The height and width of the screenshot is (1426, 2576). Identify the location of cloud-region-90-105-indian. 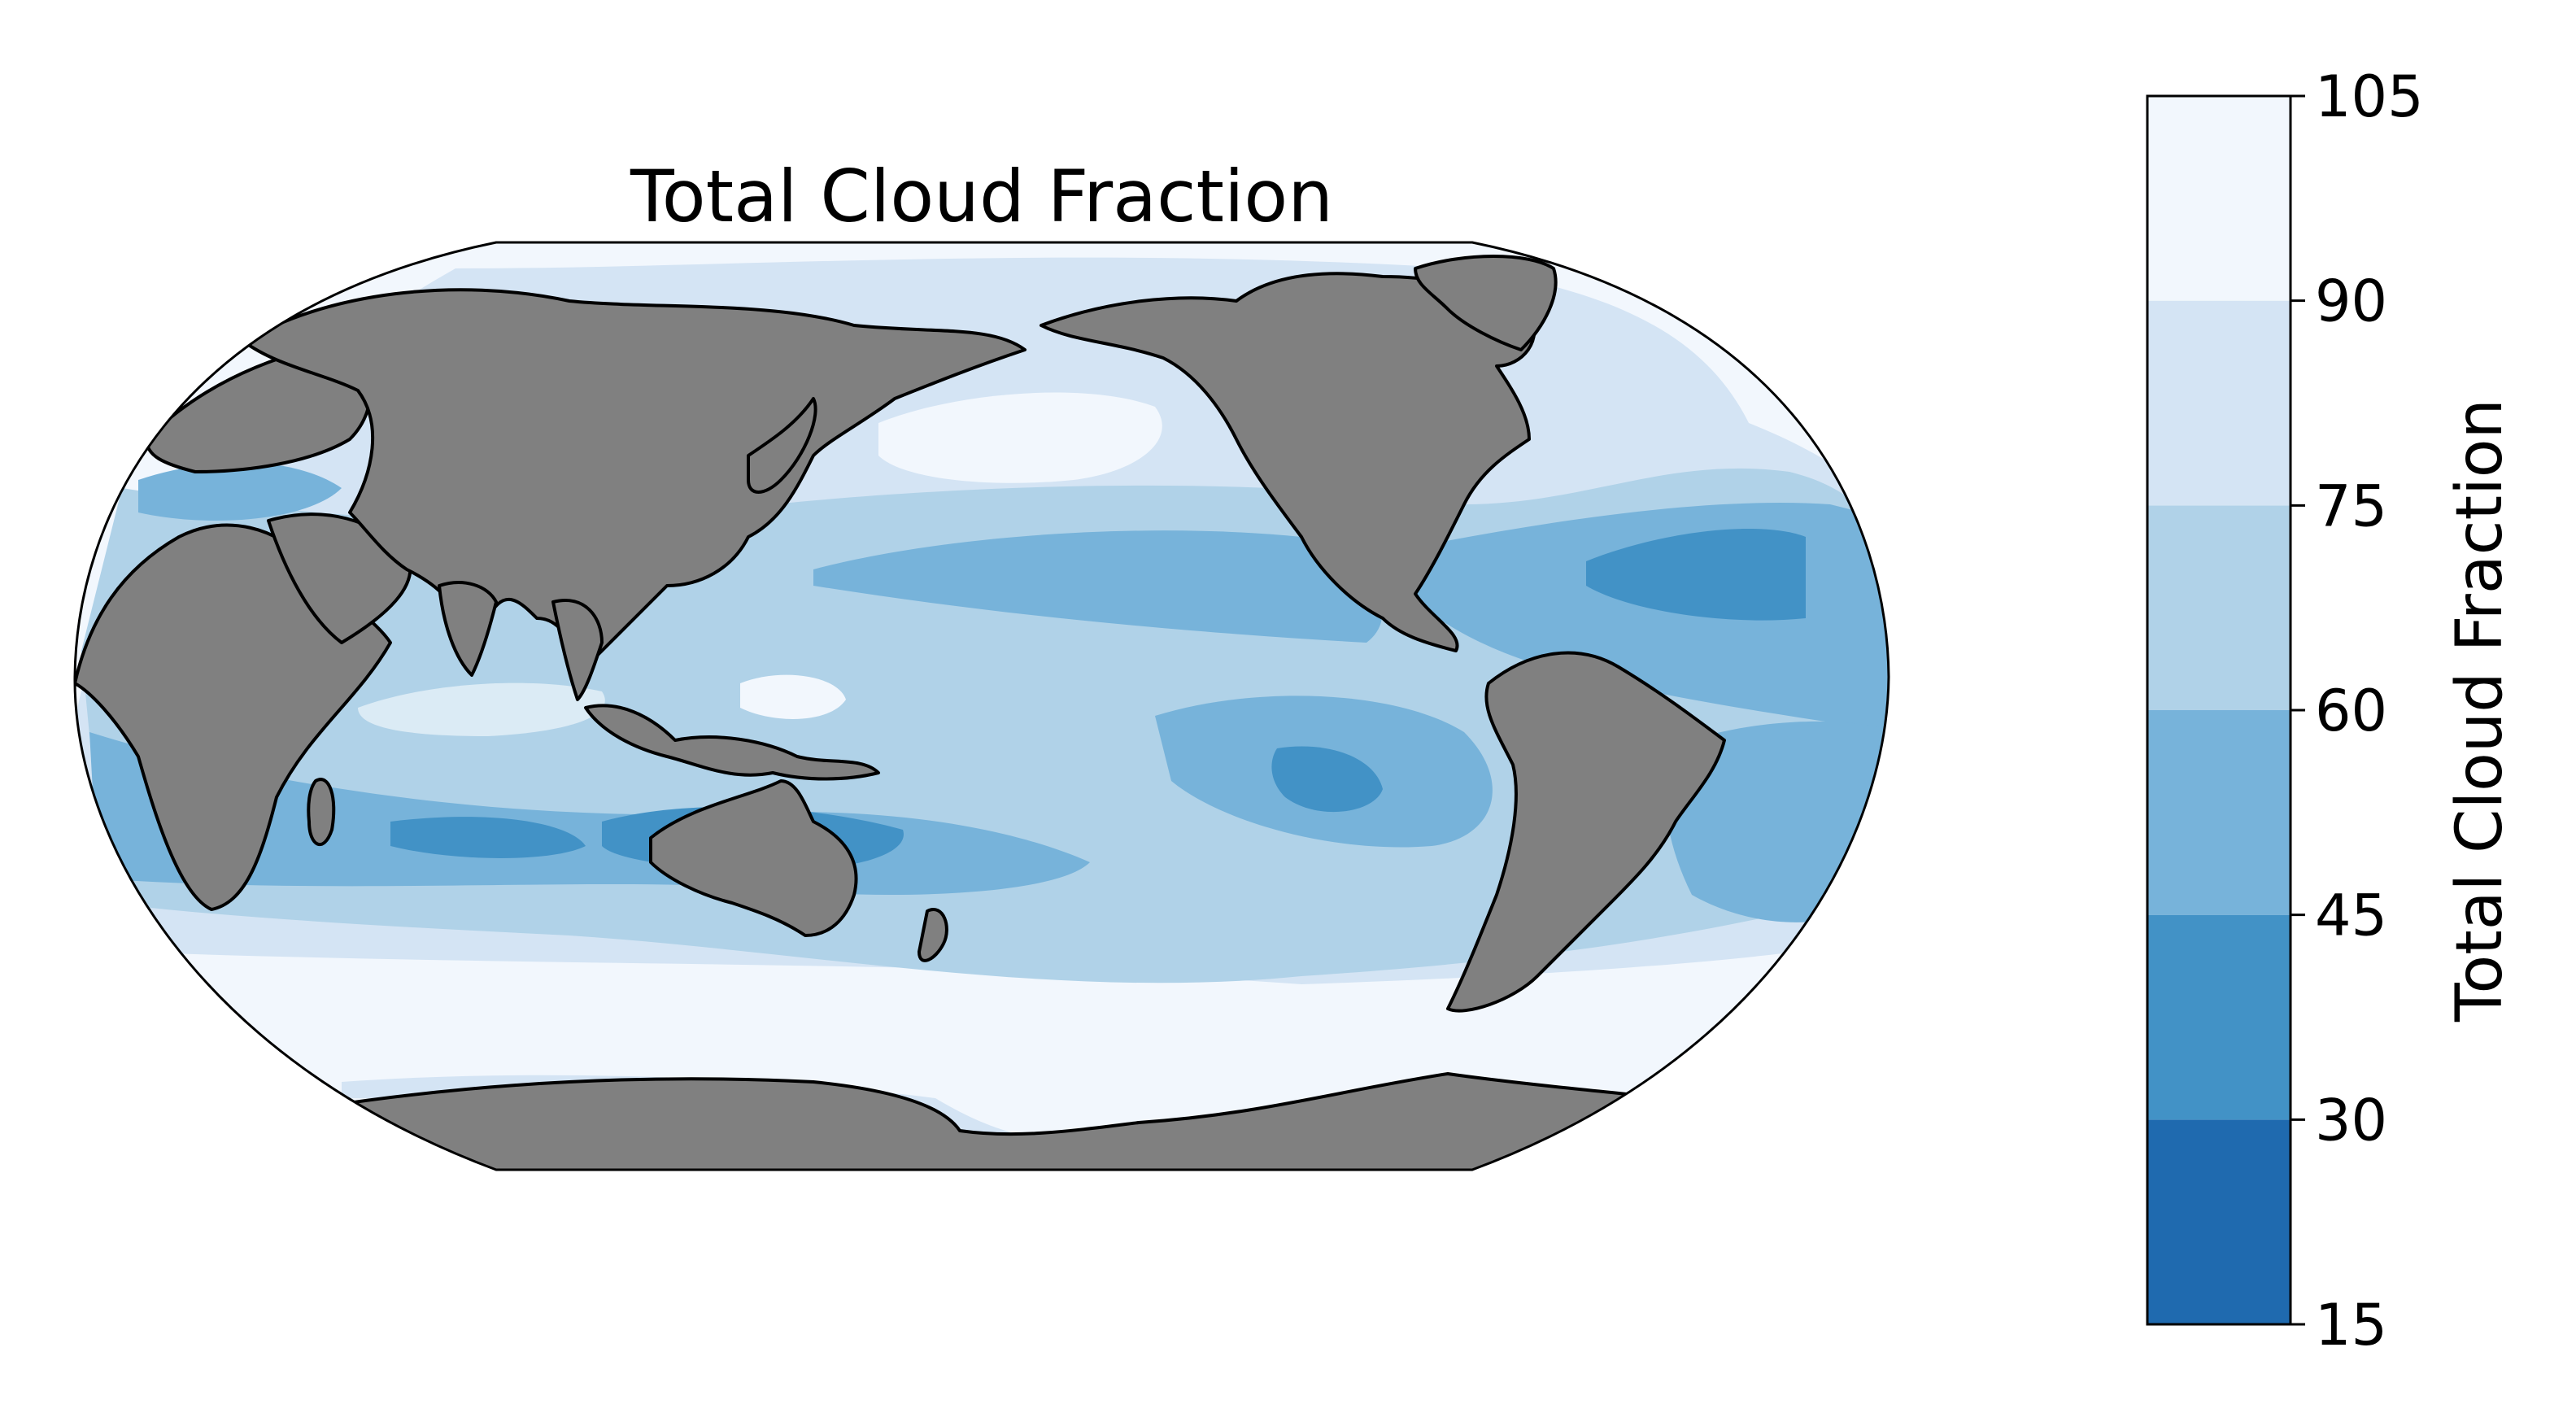
(481, 709).